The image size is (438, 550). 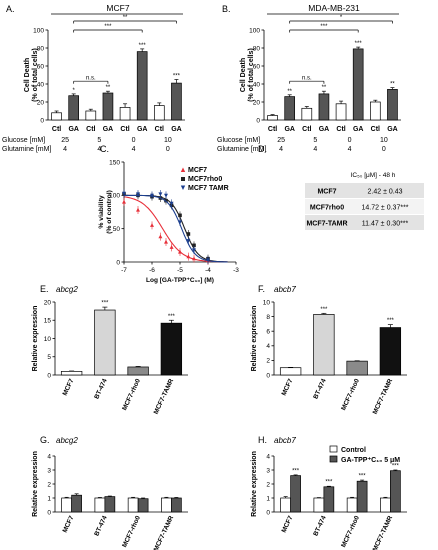 I want to click on panel-c-x-tick-label: -5, so click(x=180, y=270).